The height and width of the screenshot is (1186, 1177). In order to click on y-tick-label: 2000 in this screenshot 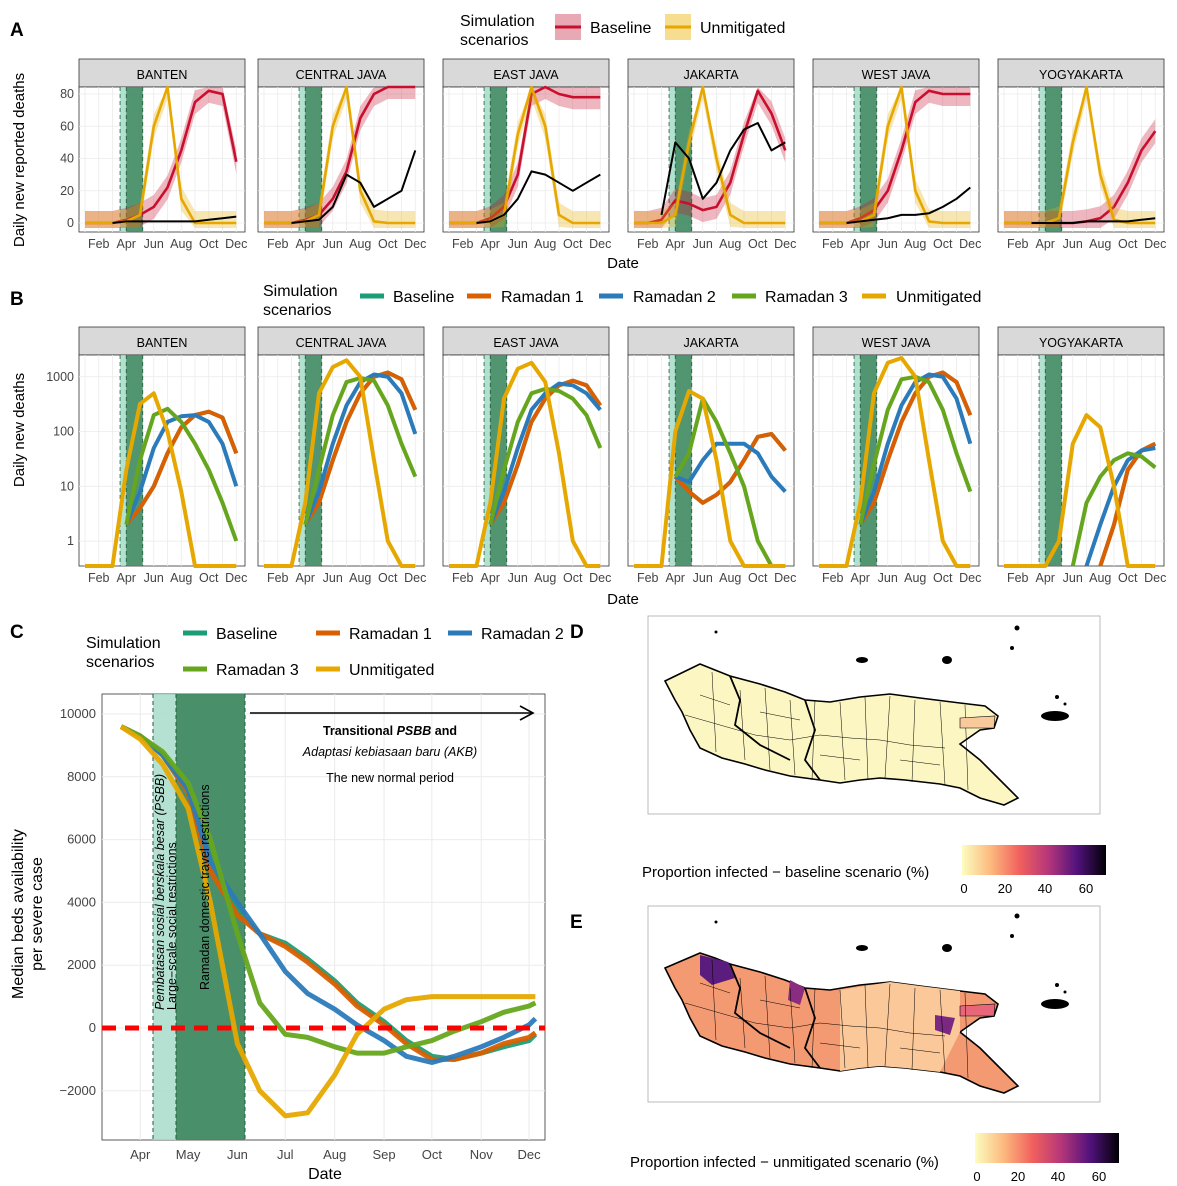, I will do `click(81, 964)`.